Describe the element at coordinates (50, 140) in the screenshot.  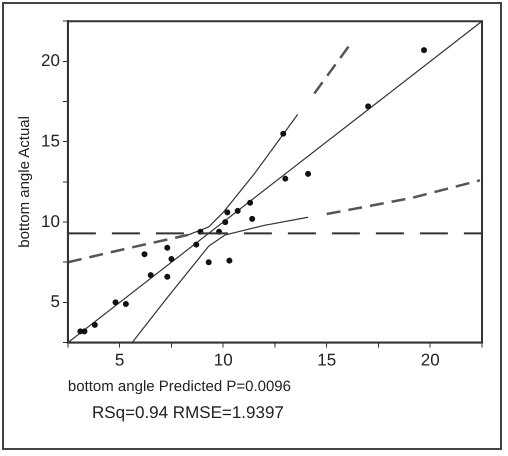
I see `y-tick-label: 15` at that location.